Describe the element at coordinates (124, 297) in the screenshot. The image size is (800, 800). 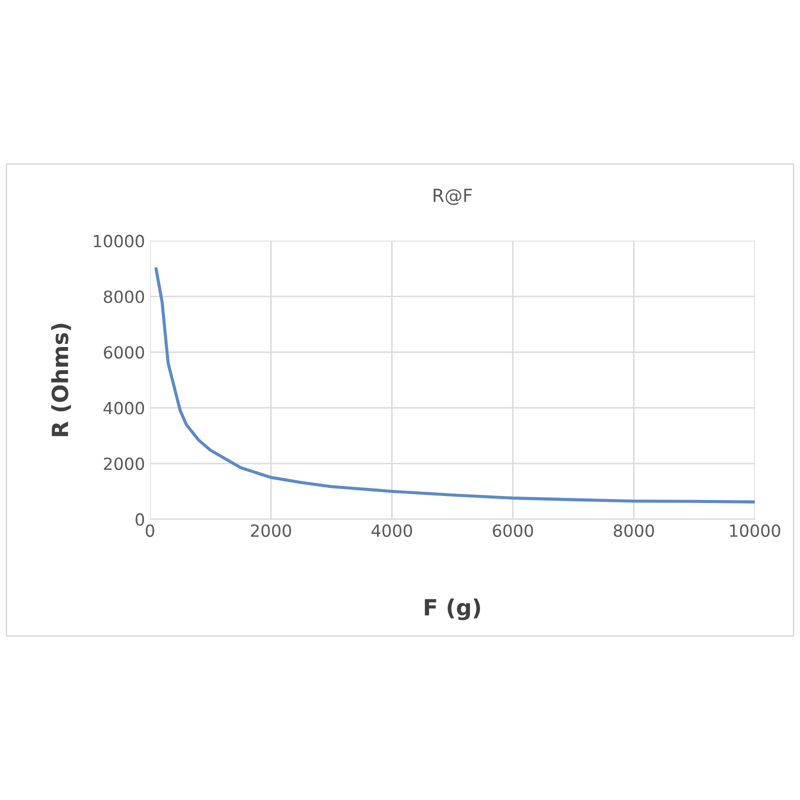
I see `y-tick-label: 8000` at that location.